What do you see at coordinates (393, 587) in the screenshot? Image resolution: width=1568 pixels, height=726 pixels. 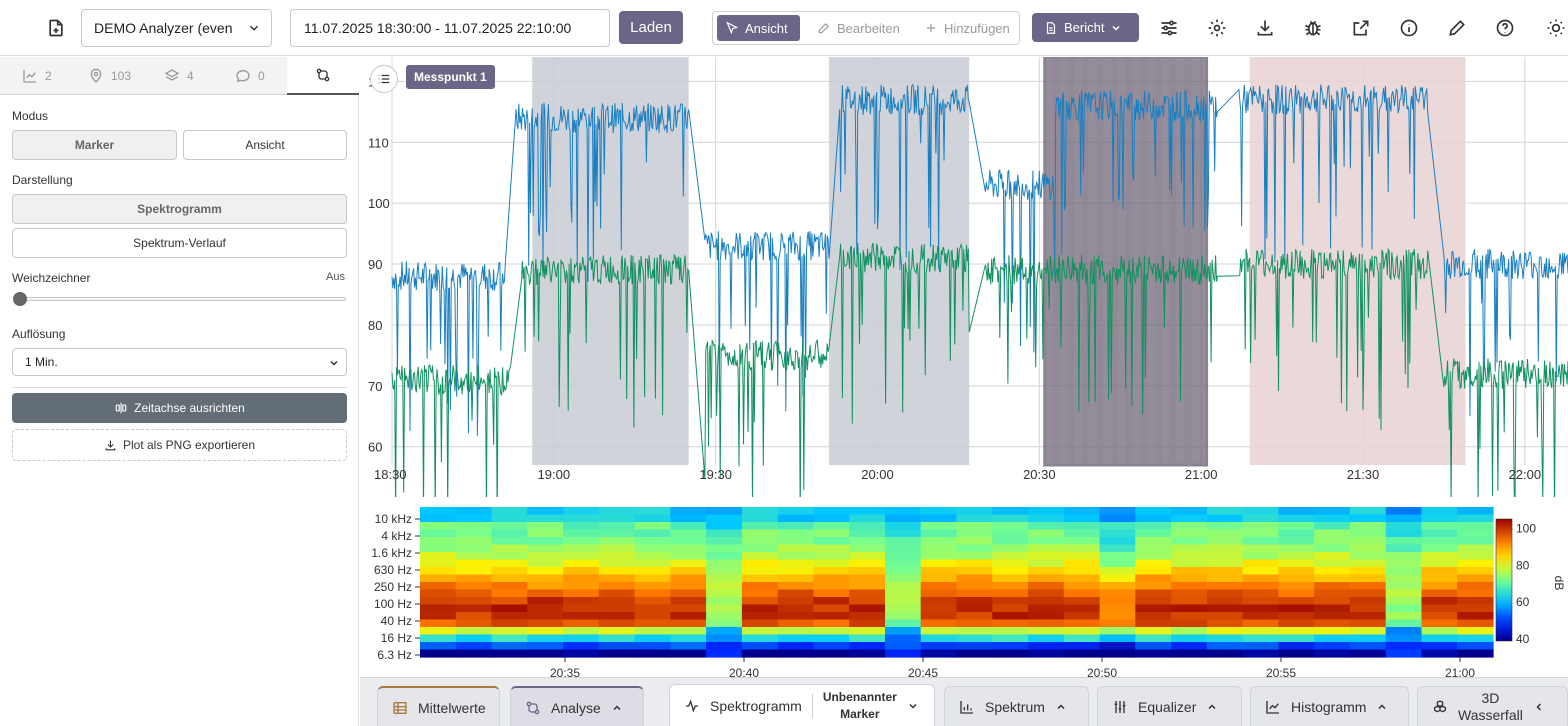 I see `spectrogram-y-label: 250 Hz` at bounding box center [393, 587].